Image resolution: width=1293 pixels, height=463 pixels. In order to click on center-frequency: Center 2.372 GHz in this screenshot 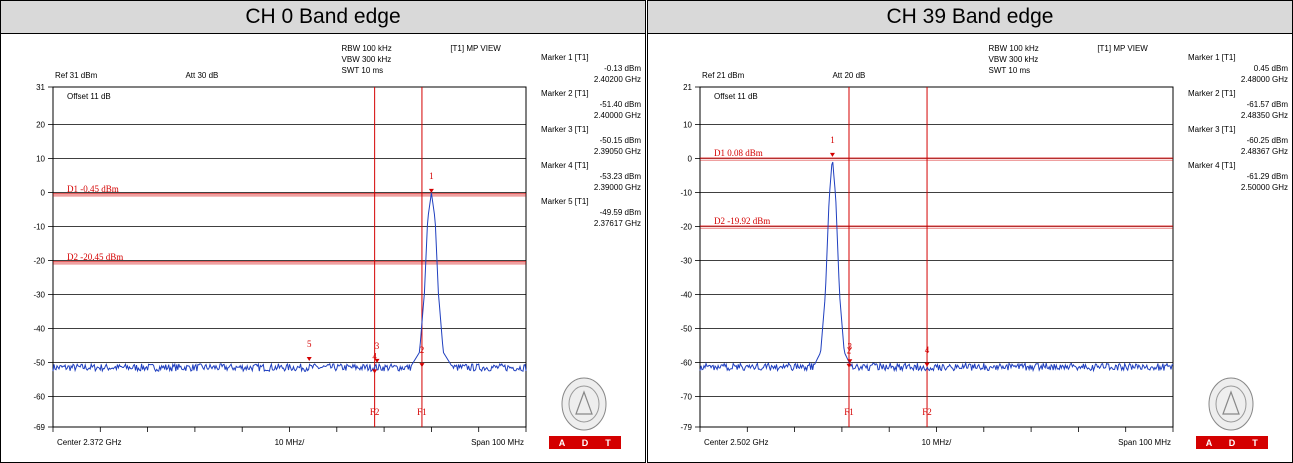, I will do `click(89, 442)`.